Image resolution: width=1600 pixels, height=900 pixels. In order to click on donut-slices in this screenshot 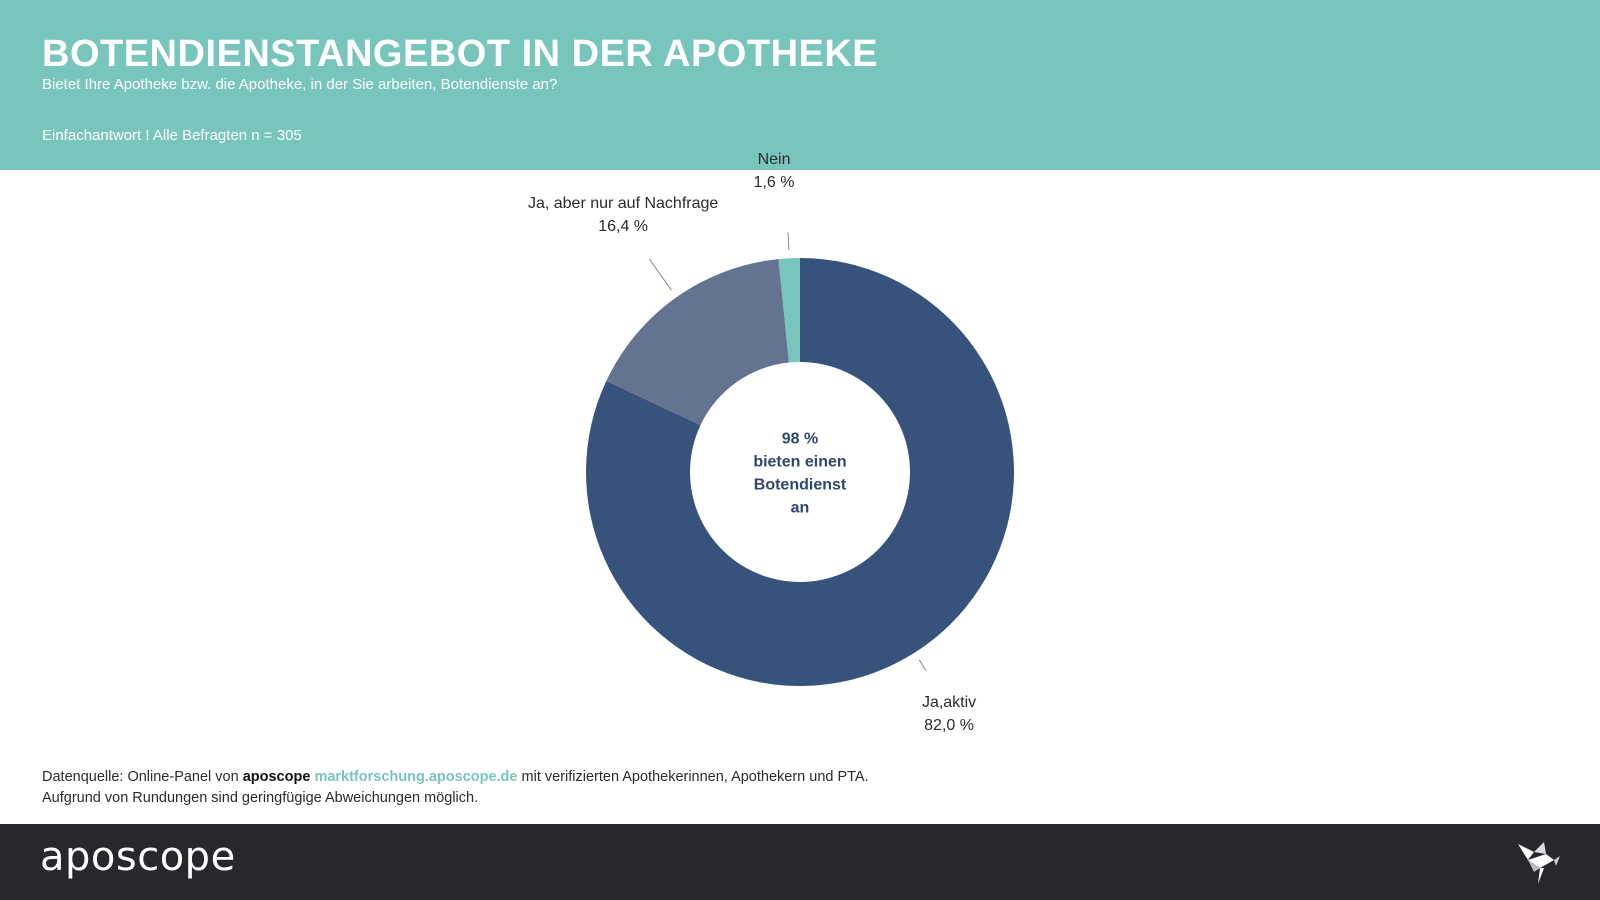, I will do `click(800, 472)`.